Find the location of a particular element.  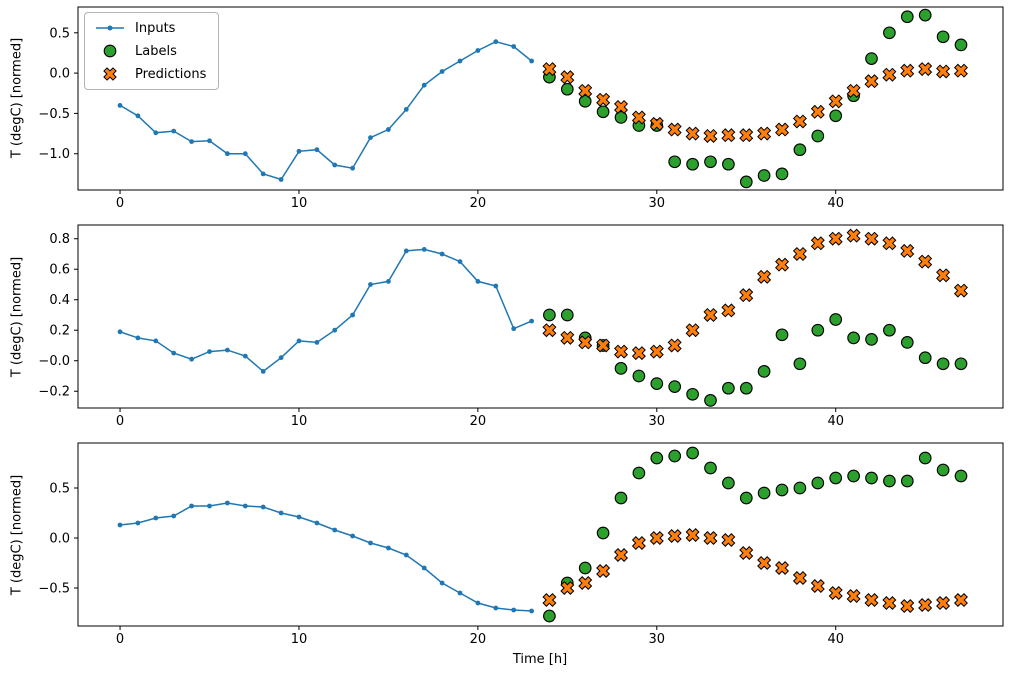

inputs-line is located at coordinates (325, 310).